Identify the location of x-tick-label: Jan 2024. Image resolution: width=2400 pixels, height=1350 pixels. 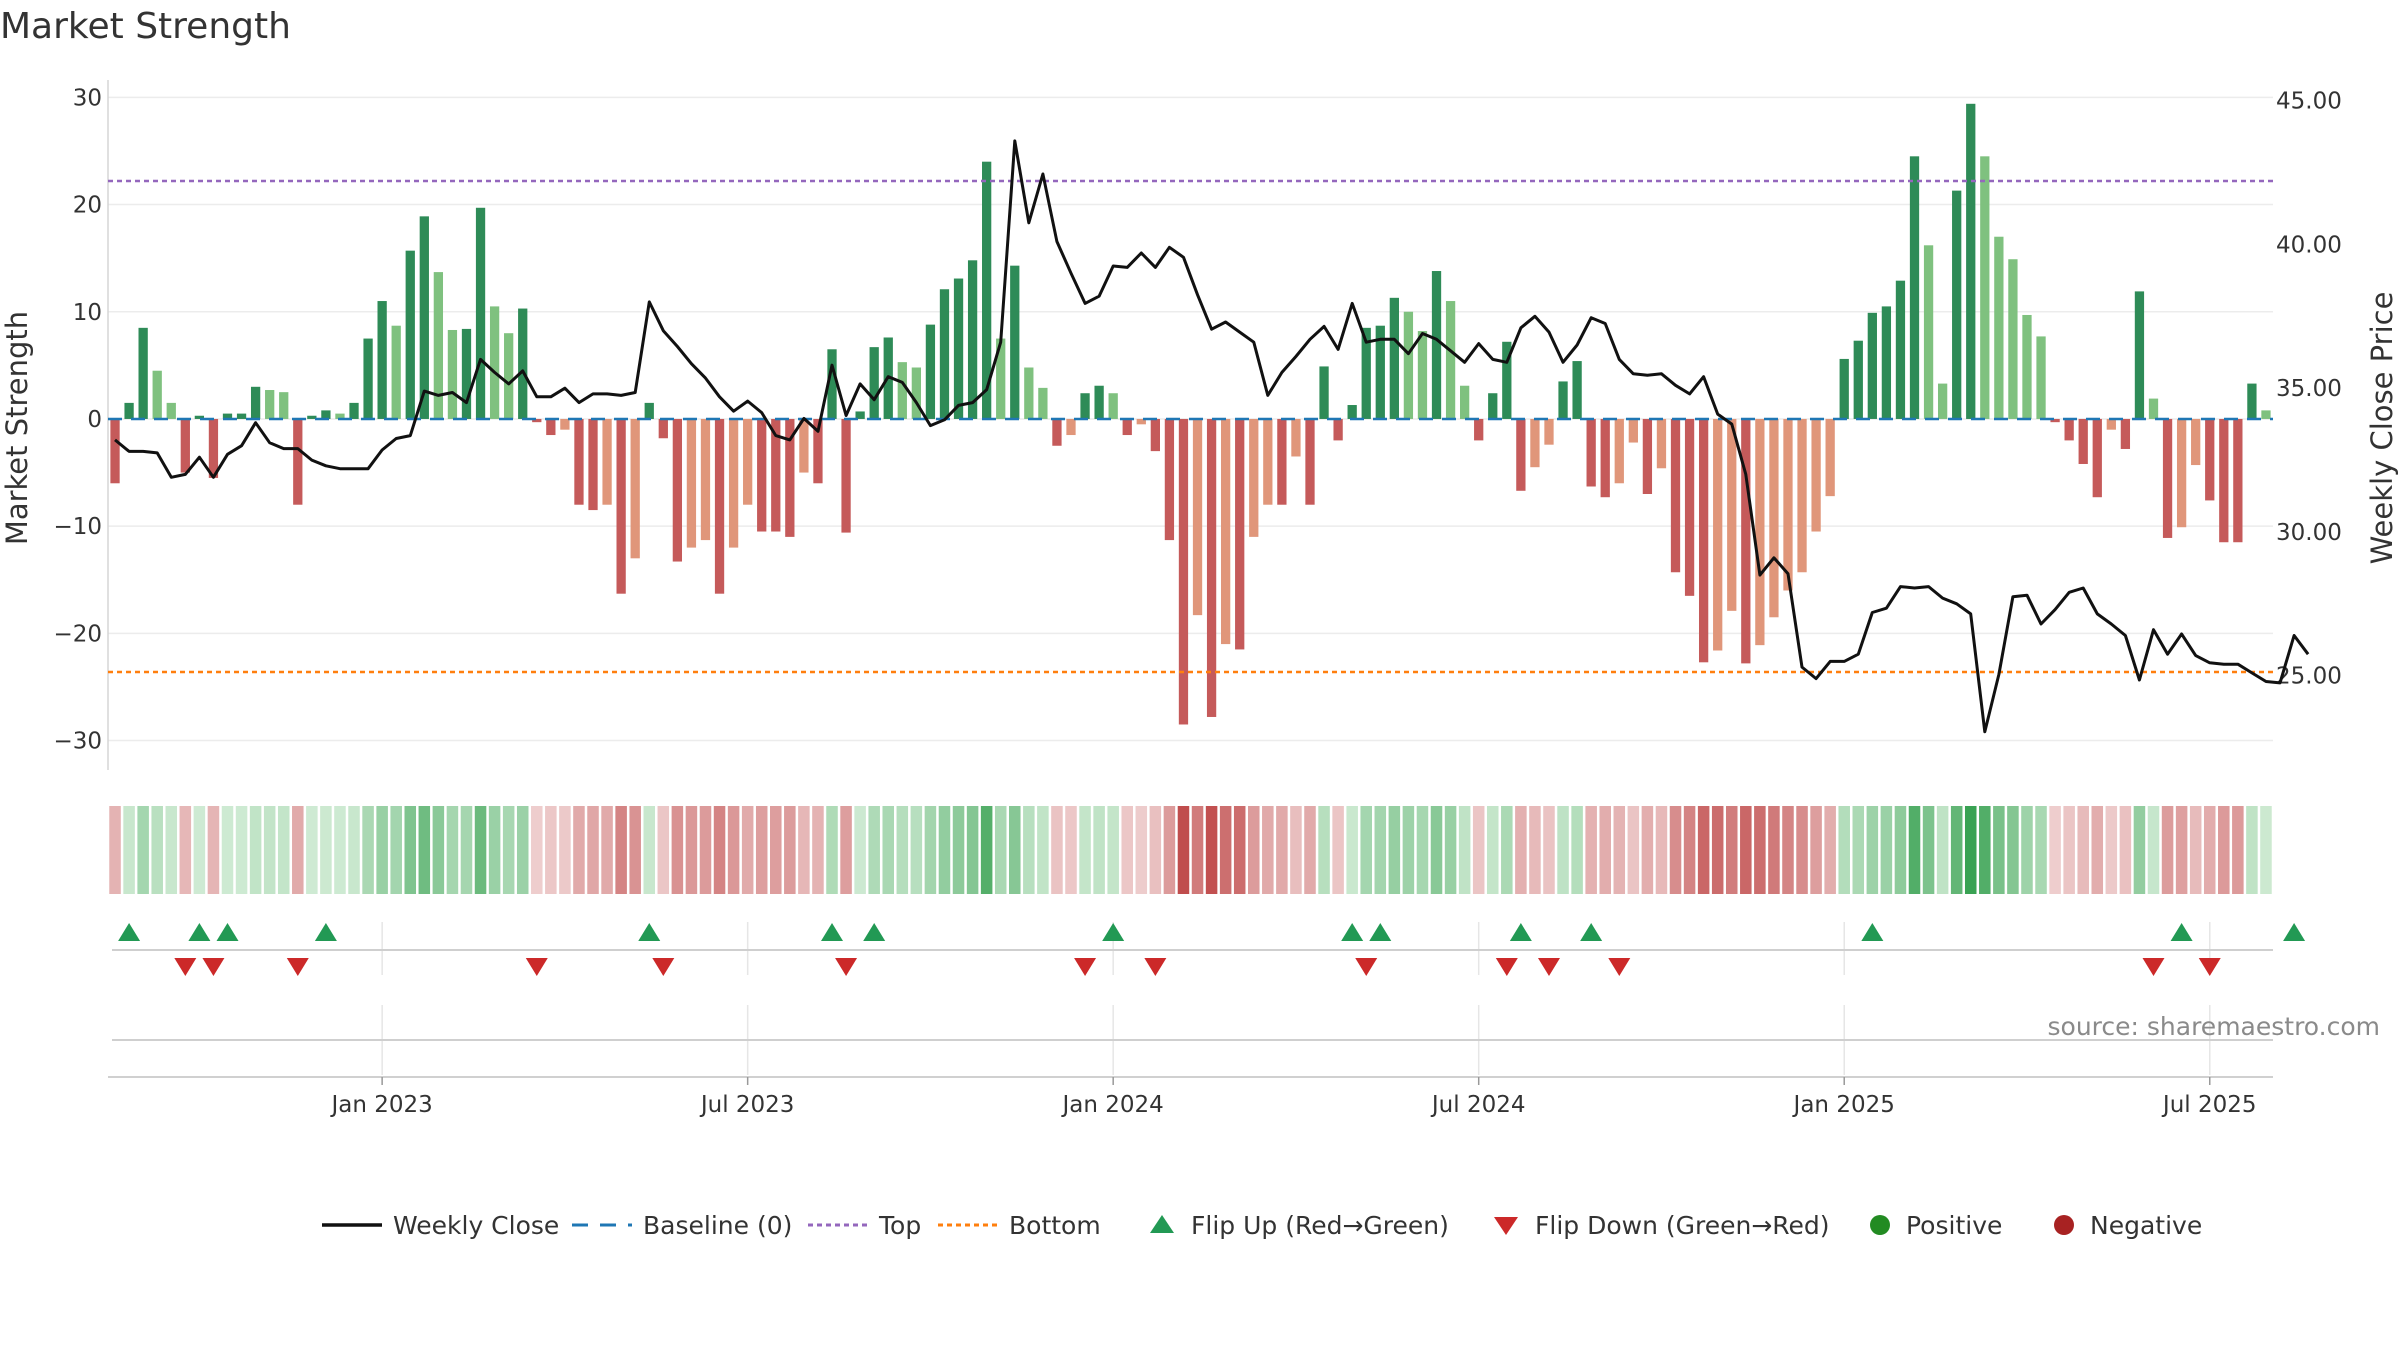
(1112, 1105).